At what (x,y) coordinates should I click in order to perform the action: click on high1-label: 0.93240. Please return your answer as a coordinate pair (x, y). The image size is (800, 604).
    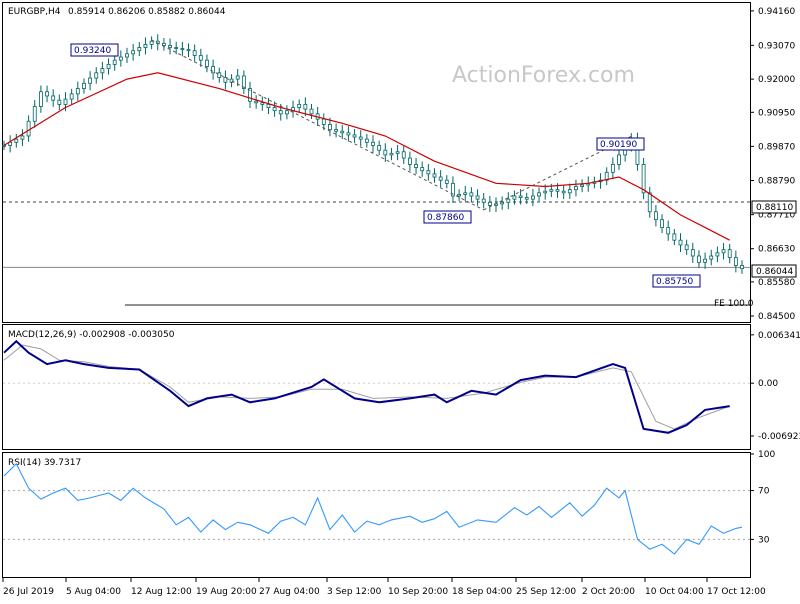
    Looking at the image, I should click on (94, 50).